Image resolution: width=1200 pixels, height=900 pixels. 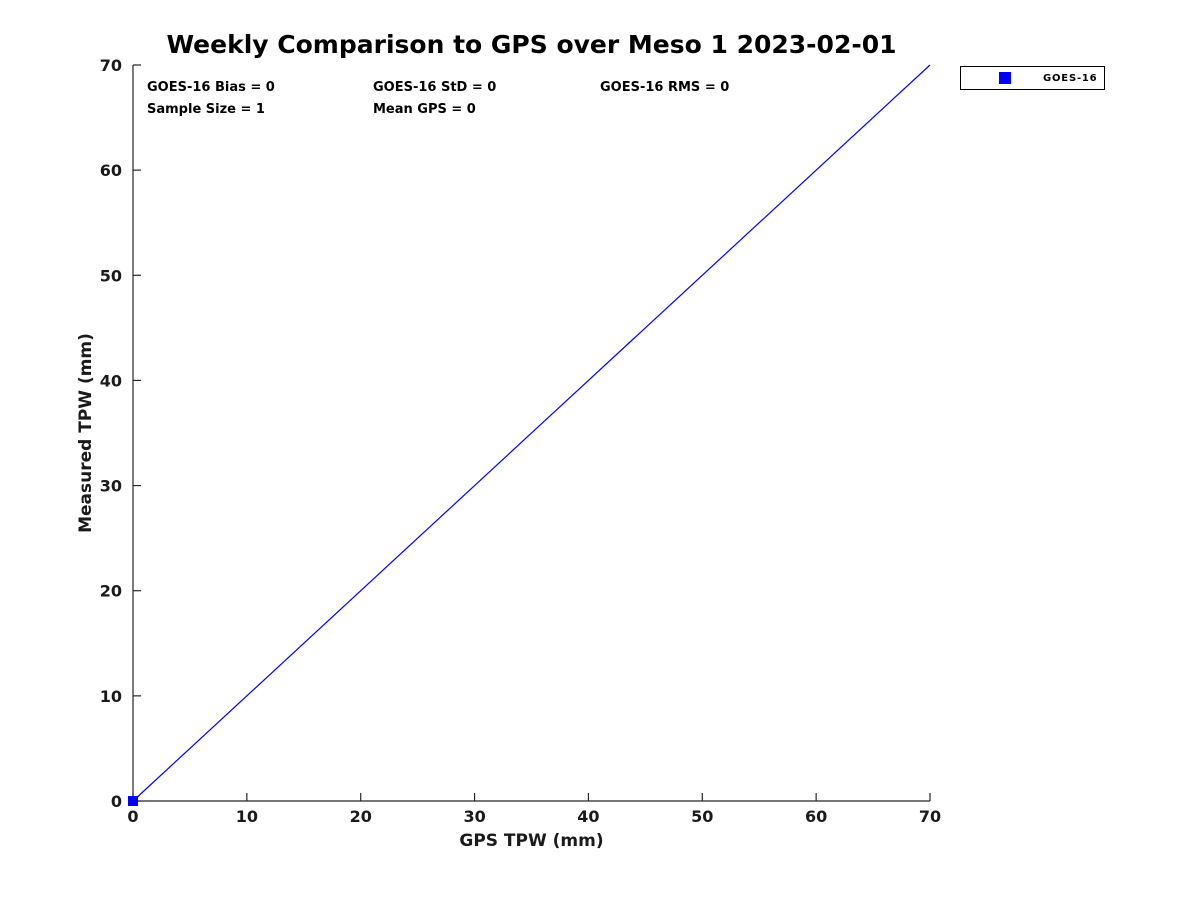 I want to click on y-tick-label: 0, so click(x=116, y=801).